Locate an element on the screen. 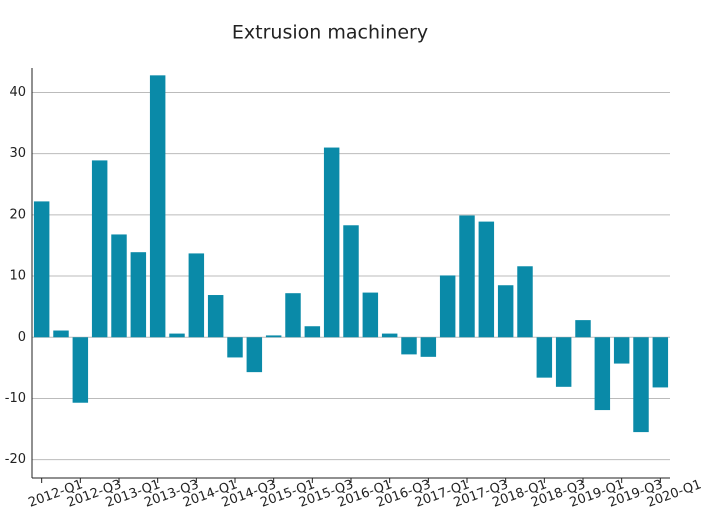 The image size is (711, 531). y-tick-label: 30 is located at coordinates (17, 153).